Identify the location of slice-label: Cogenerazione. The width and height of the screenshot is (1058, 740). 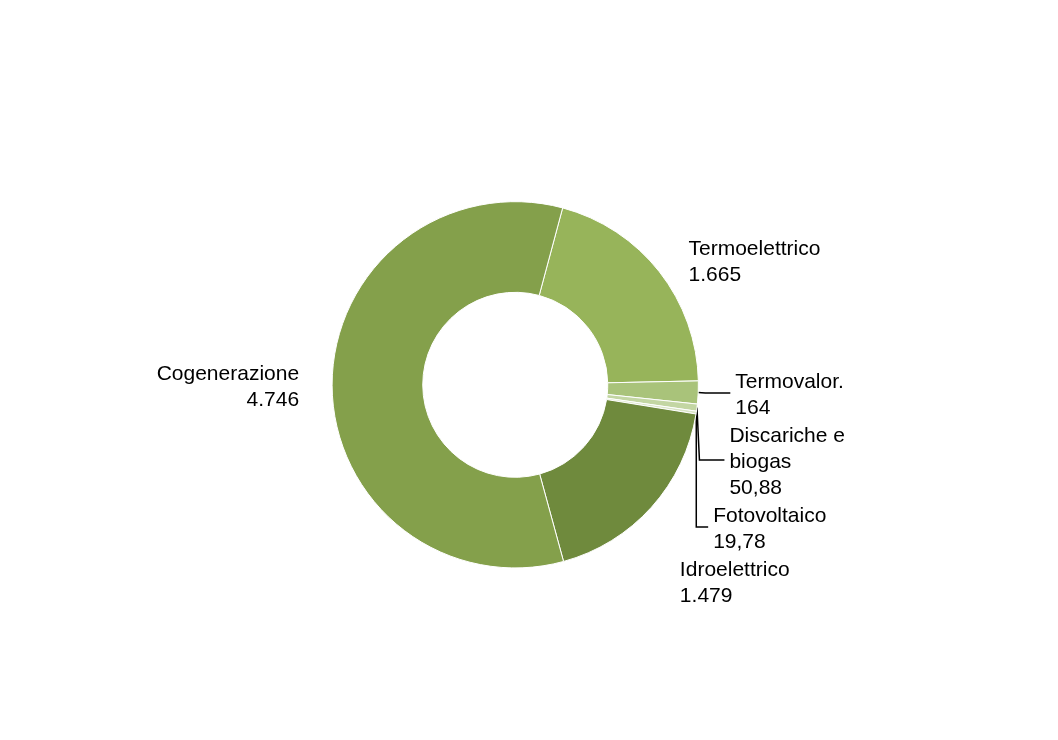
(228, 372).